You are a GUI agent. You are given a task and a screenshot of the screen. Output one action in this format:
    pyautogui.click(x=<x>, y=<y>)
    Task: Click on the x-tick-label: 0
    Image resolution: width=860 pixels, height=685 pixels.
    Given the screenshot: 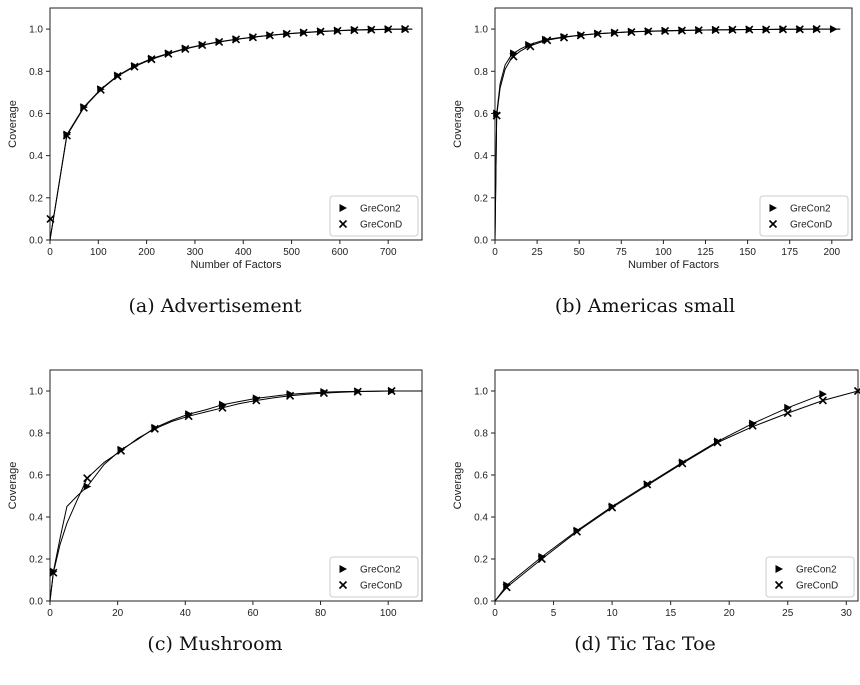 What is the action you would take?
    pyautogui.click(x=50, y=252)
    